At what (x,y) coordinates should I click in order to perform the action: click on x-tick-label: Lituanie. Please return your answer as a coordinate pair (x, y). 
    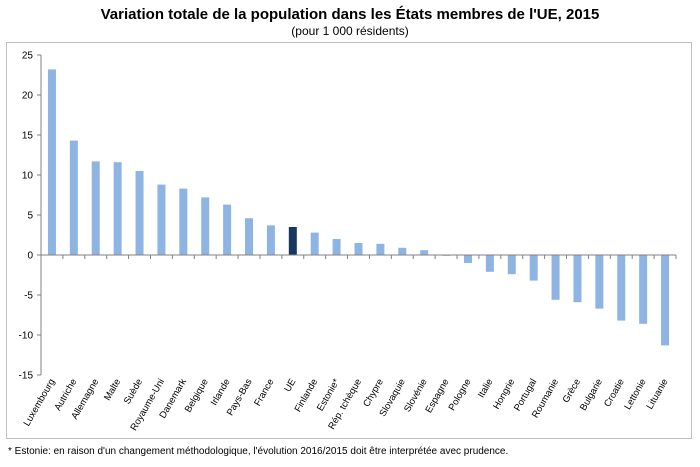
    Looking at the image, I should click on (657, 394).